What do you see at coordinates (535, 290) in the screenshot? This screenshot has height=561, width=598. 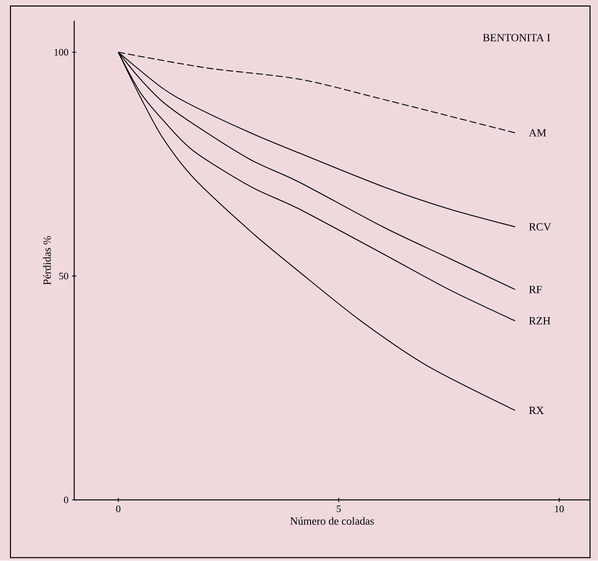 I see `series-label: RF` at bounding box center [535, 290].